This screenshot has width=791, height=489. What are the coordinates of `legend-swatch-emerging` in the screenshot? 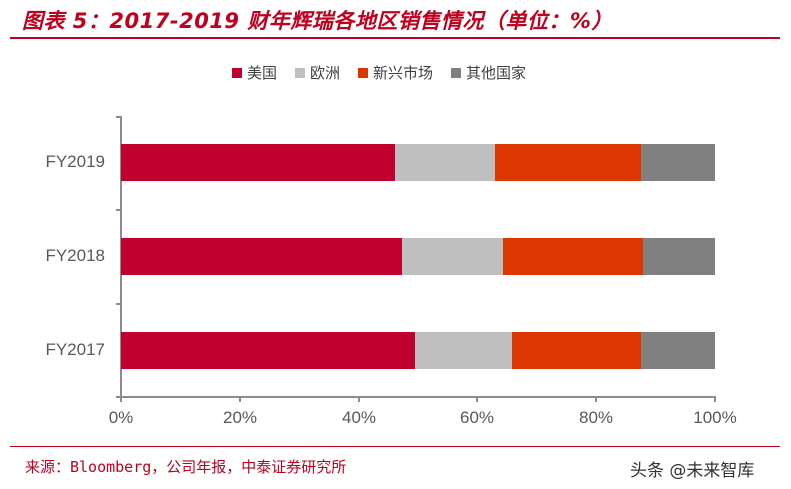 It's located at (363, 72).